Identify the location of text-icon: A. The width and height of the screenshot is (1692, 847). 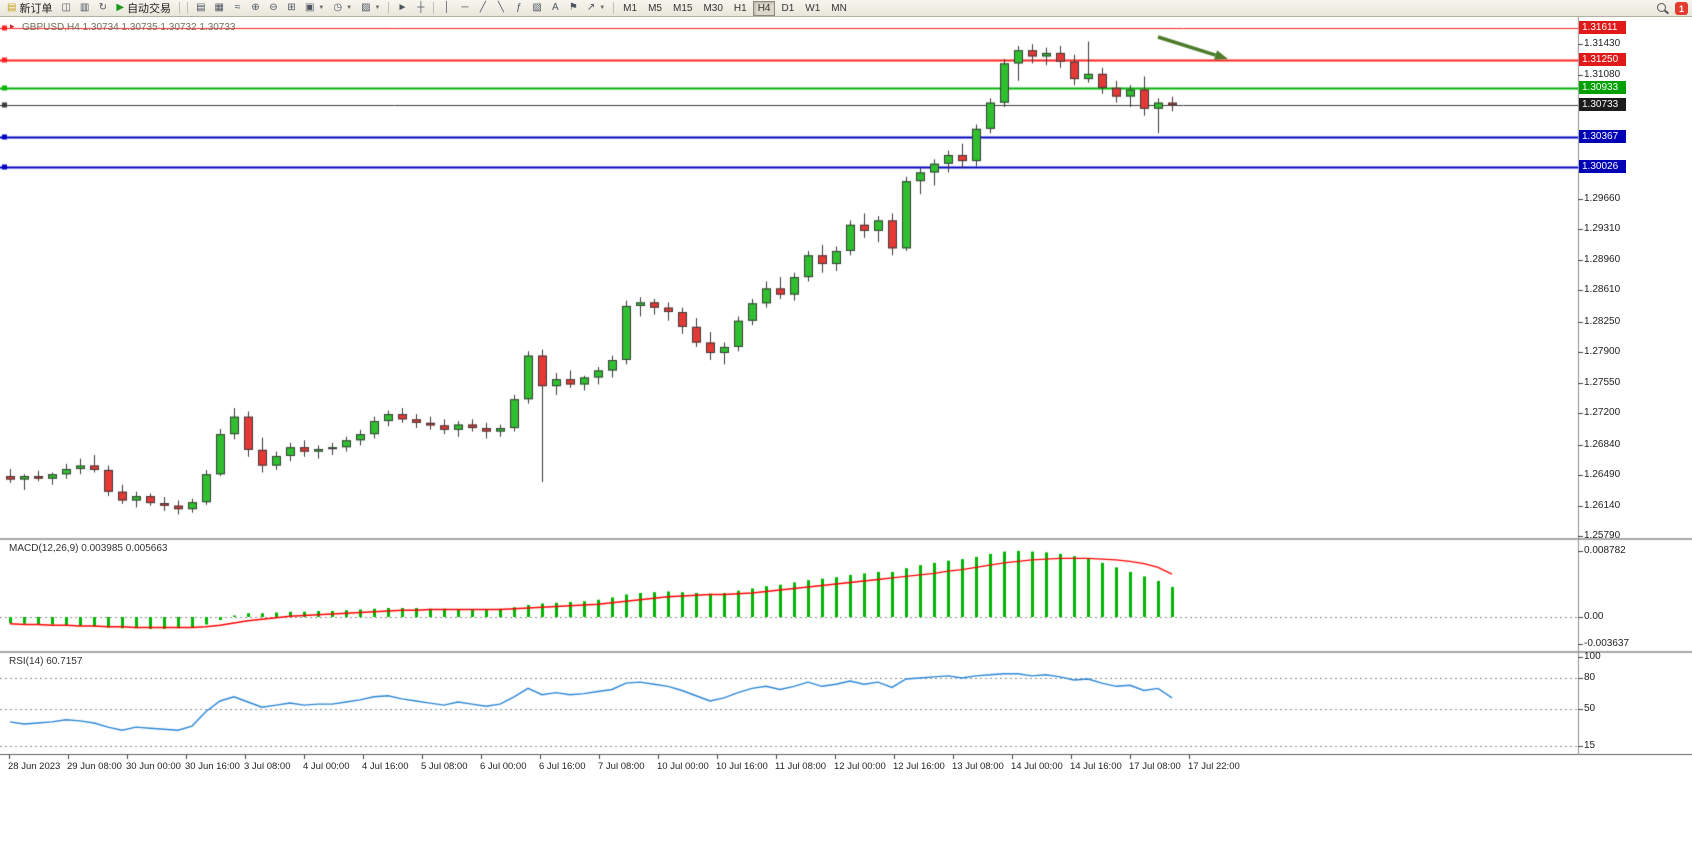
(555, 7).